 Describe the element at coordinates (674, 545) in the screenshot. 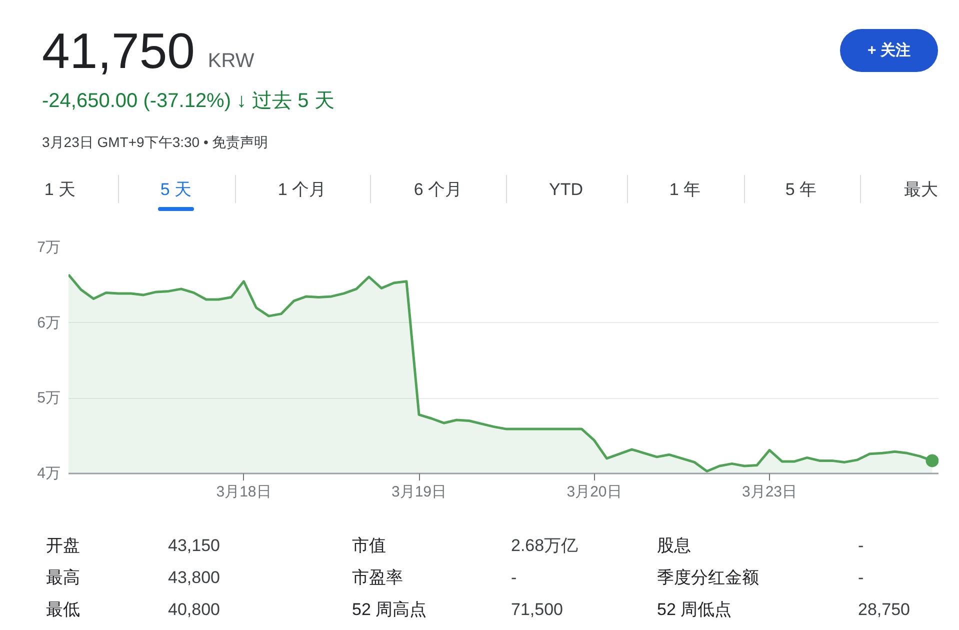

I see `text: 股息` at that location.